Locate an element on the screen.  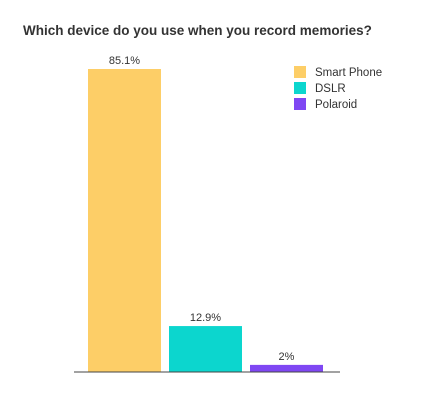
legend-label-polaroid: Polaroid is located at coordinates (336, 105).